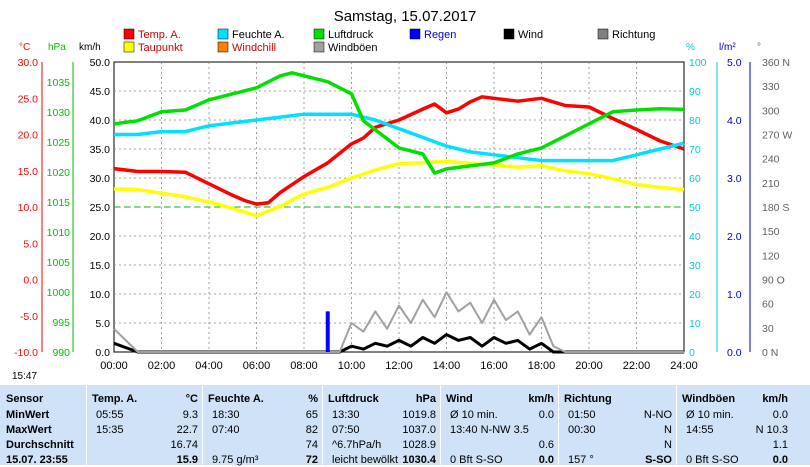 Image resolution: width=810 pixels, height=467 pixels. I want to click on temp-tick-label: 20.0, so click(28, 136).